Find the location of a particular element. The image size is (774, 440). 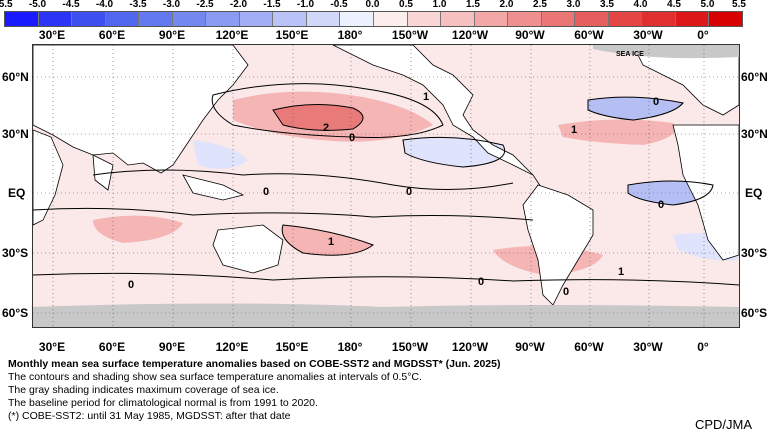

cool-patch-north-atlantic is located at coordinates (635, 108).